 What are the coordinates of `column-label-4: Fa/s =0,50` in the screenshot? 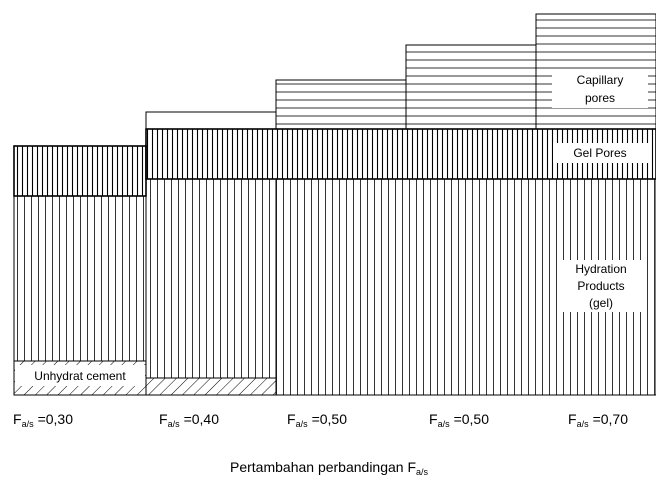 It's located at (459, 420).